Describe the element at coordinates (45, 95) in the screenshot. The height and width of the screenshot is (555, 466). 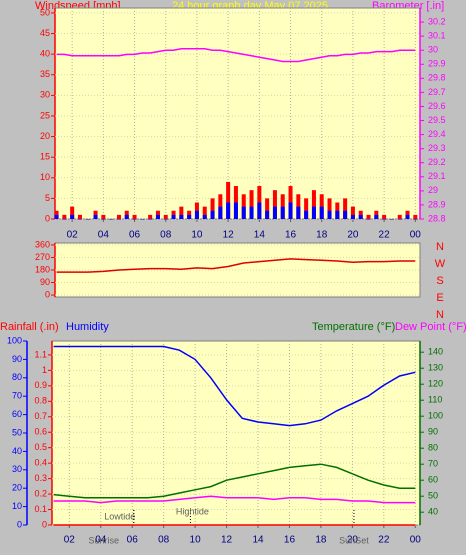
I see `y-tick-label: 30` at that location.